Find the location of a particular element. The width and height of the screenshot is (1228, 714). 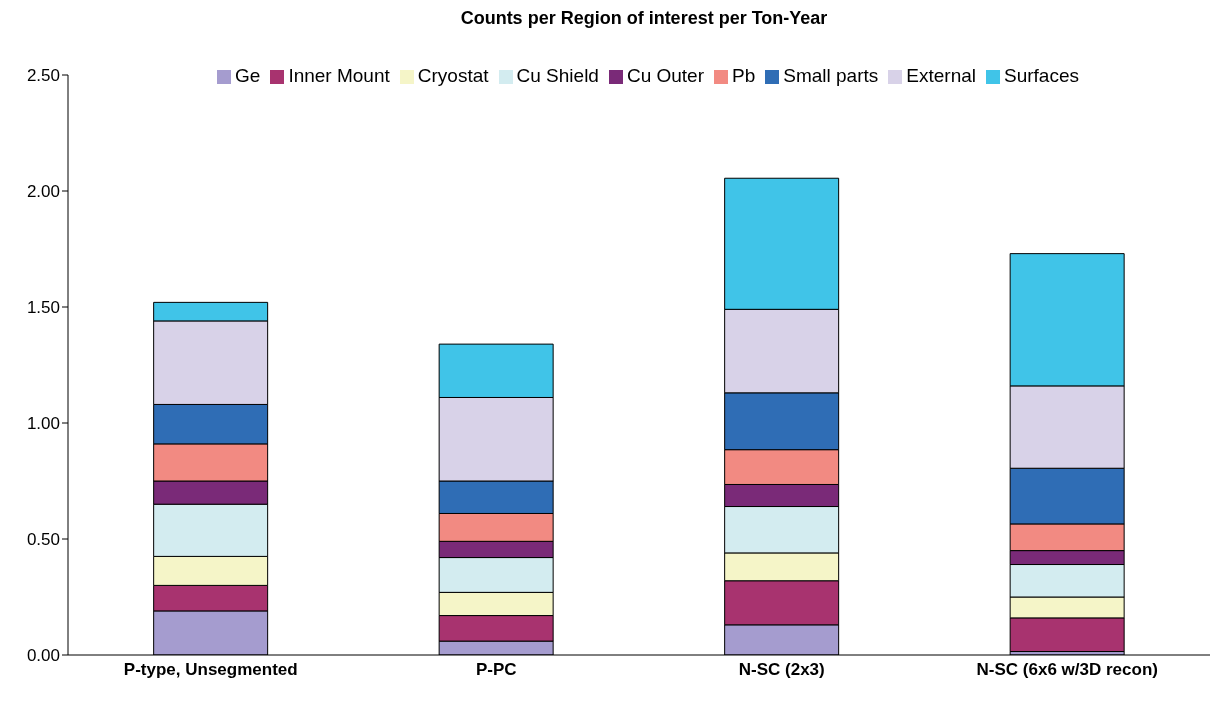

x-tick-label: P-PC is located at coordinates (496, 670).